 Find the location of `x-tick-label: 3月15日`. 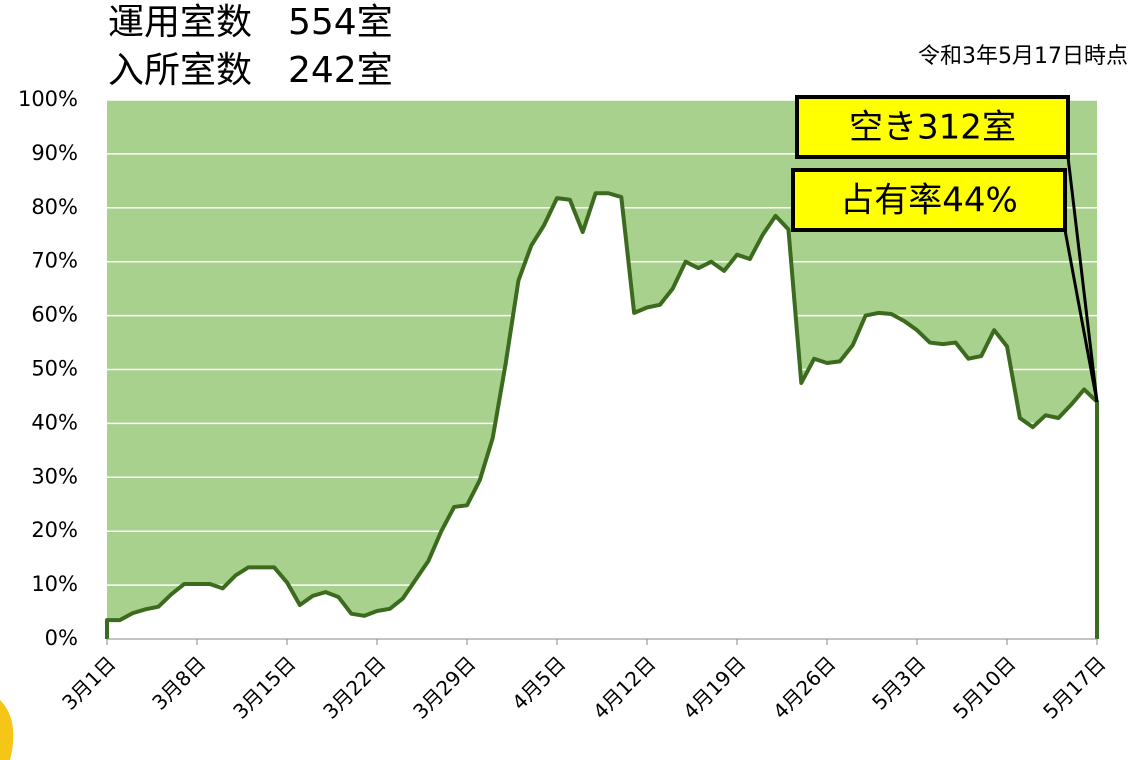

x-tick-label: 3月15日 is located at coordinates (264, 687).